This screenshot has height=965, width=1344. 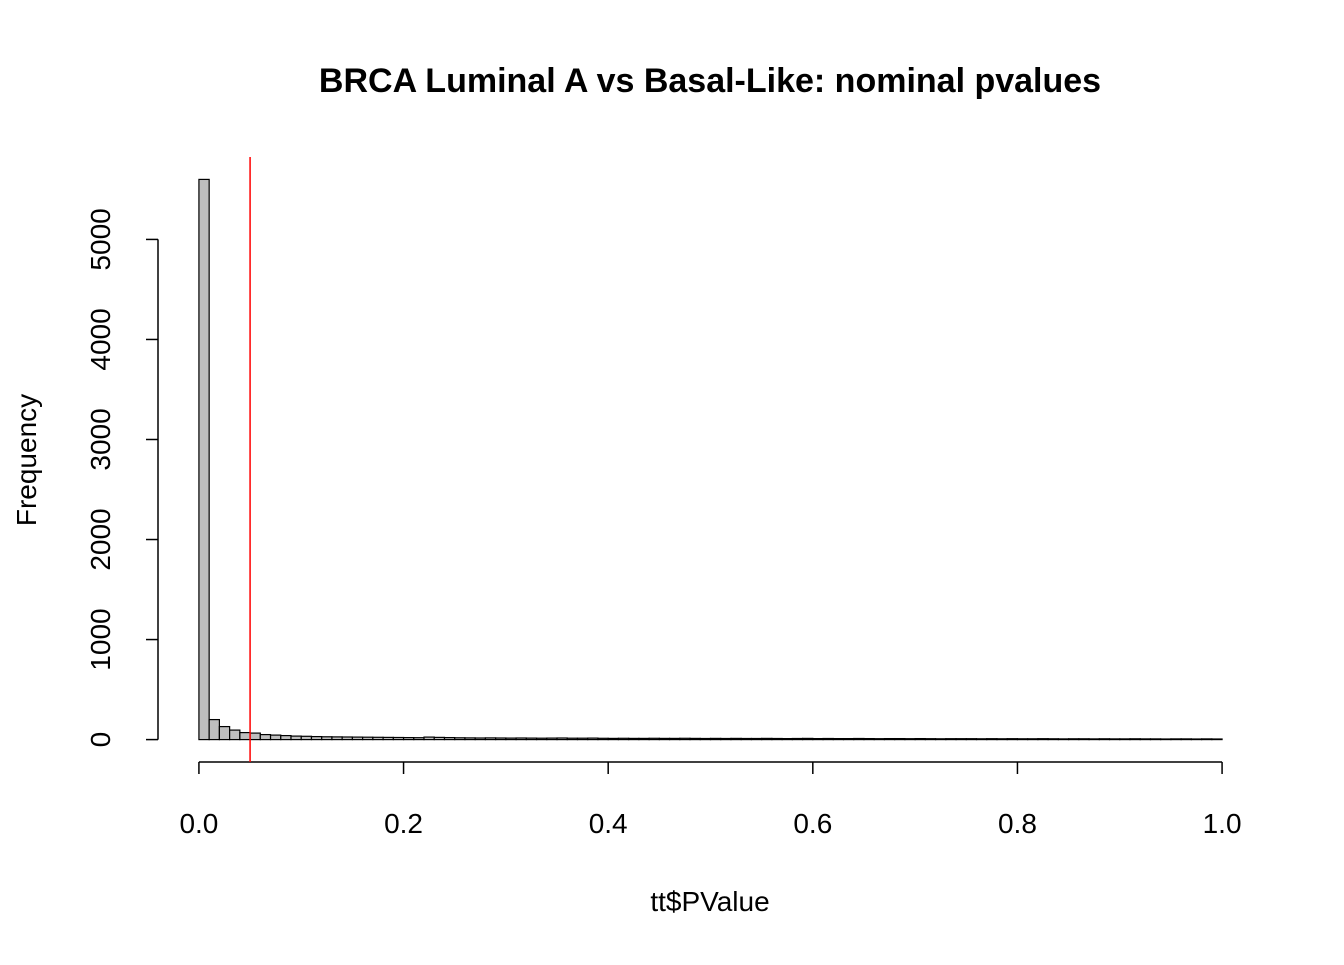 What do you see at coordinates (100, 639) in the screenshot?
I see `y-tick-label: 1000` at bounding box center [100, 639].